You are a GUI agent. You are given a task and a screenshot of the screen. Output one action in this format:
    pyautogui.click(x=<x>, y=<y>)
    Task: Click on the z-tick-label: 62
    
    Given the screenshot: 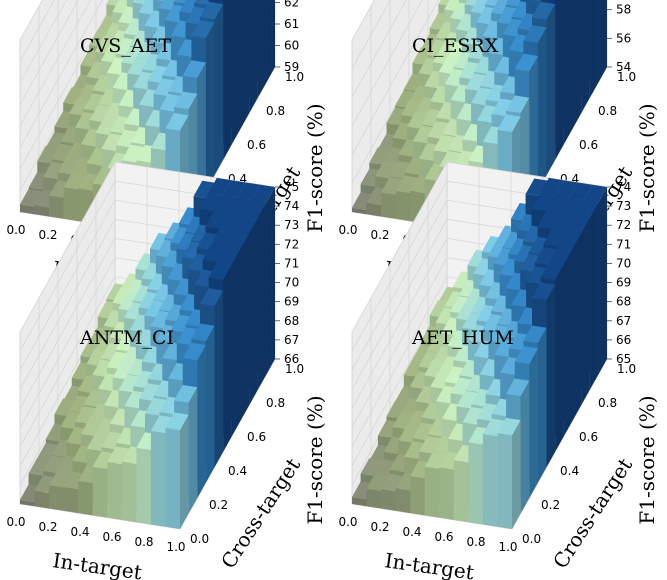 What is the action you would take?
    pyautogui.click(x=291, y=5)
    